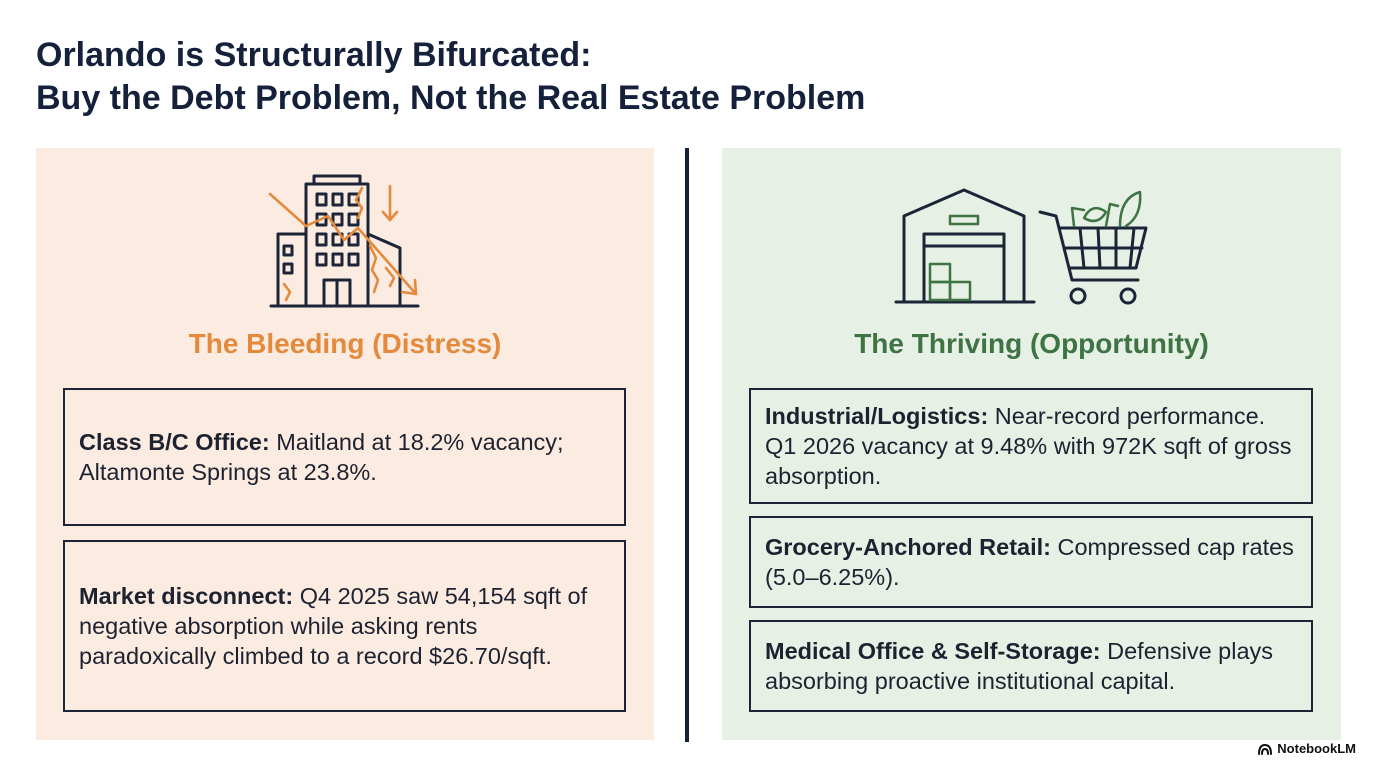  Describe the element at coordinates (186, 596) in the screenshot. I see `card-label: Market disconnect:` at that location.